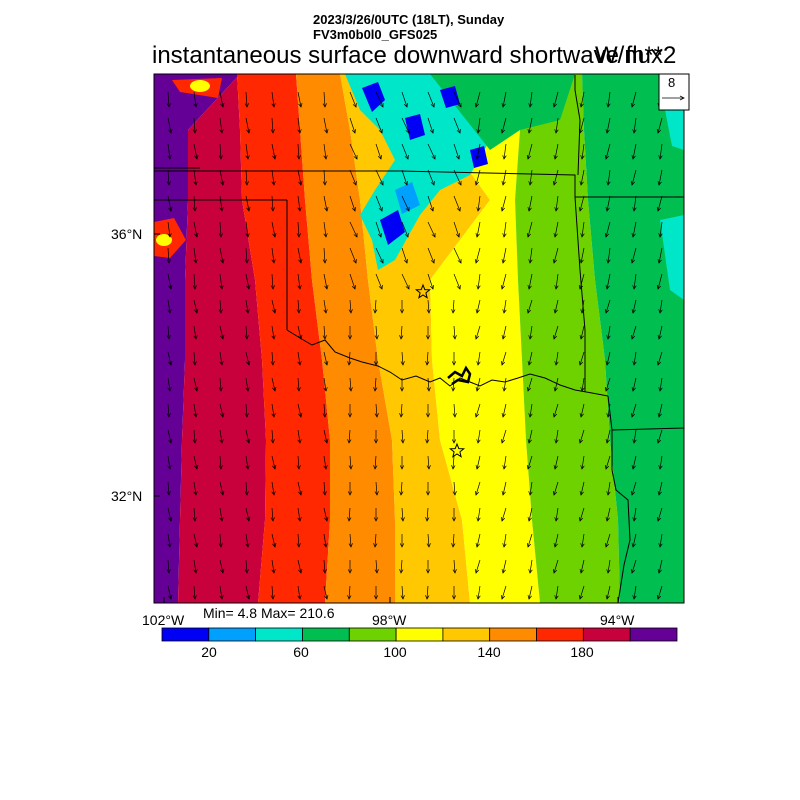 The width and height of the screenshot is (800, 800). Describe the element at coordinates (633, 338) in the screenshot. I see `green-band` at that location.